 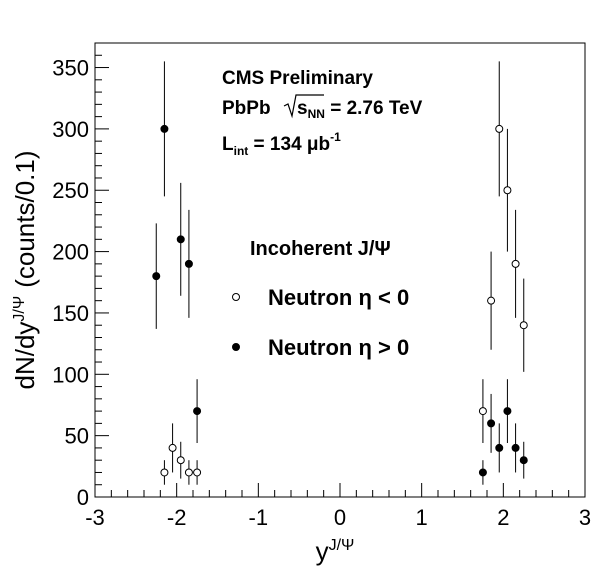 What do you see at coordinates (83, 497) in the screenshot?
I see `y-tick-label: 0` at bounding box center [83, 497].